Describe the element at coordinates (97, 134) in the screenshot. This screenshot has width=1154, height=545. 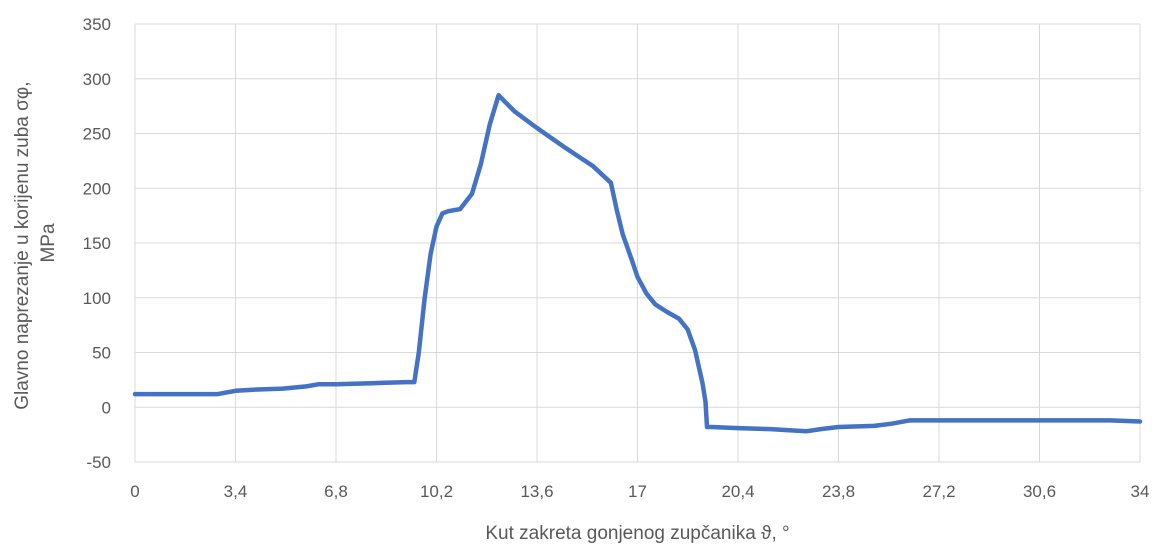
I see `y-tick-label: 250` at that location.